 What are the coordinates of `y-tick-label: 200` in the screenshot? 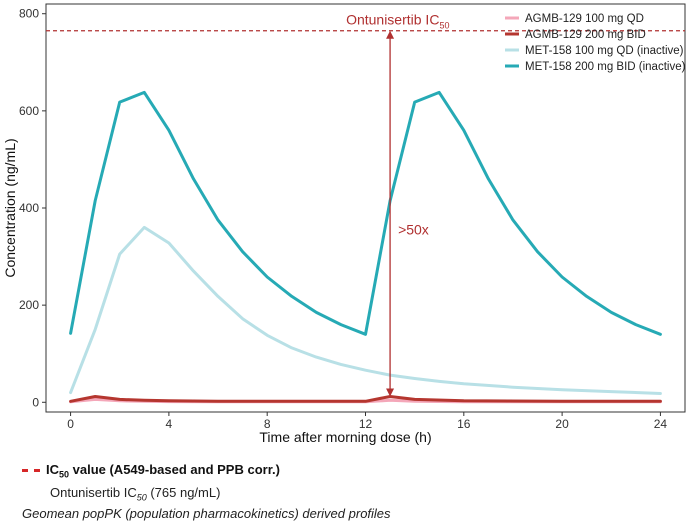 It's located at (29, 305).